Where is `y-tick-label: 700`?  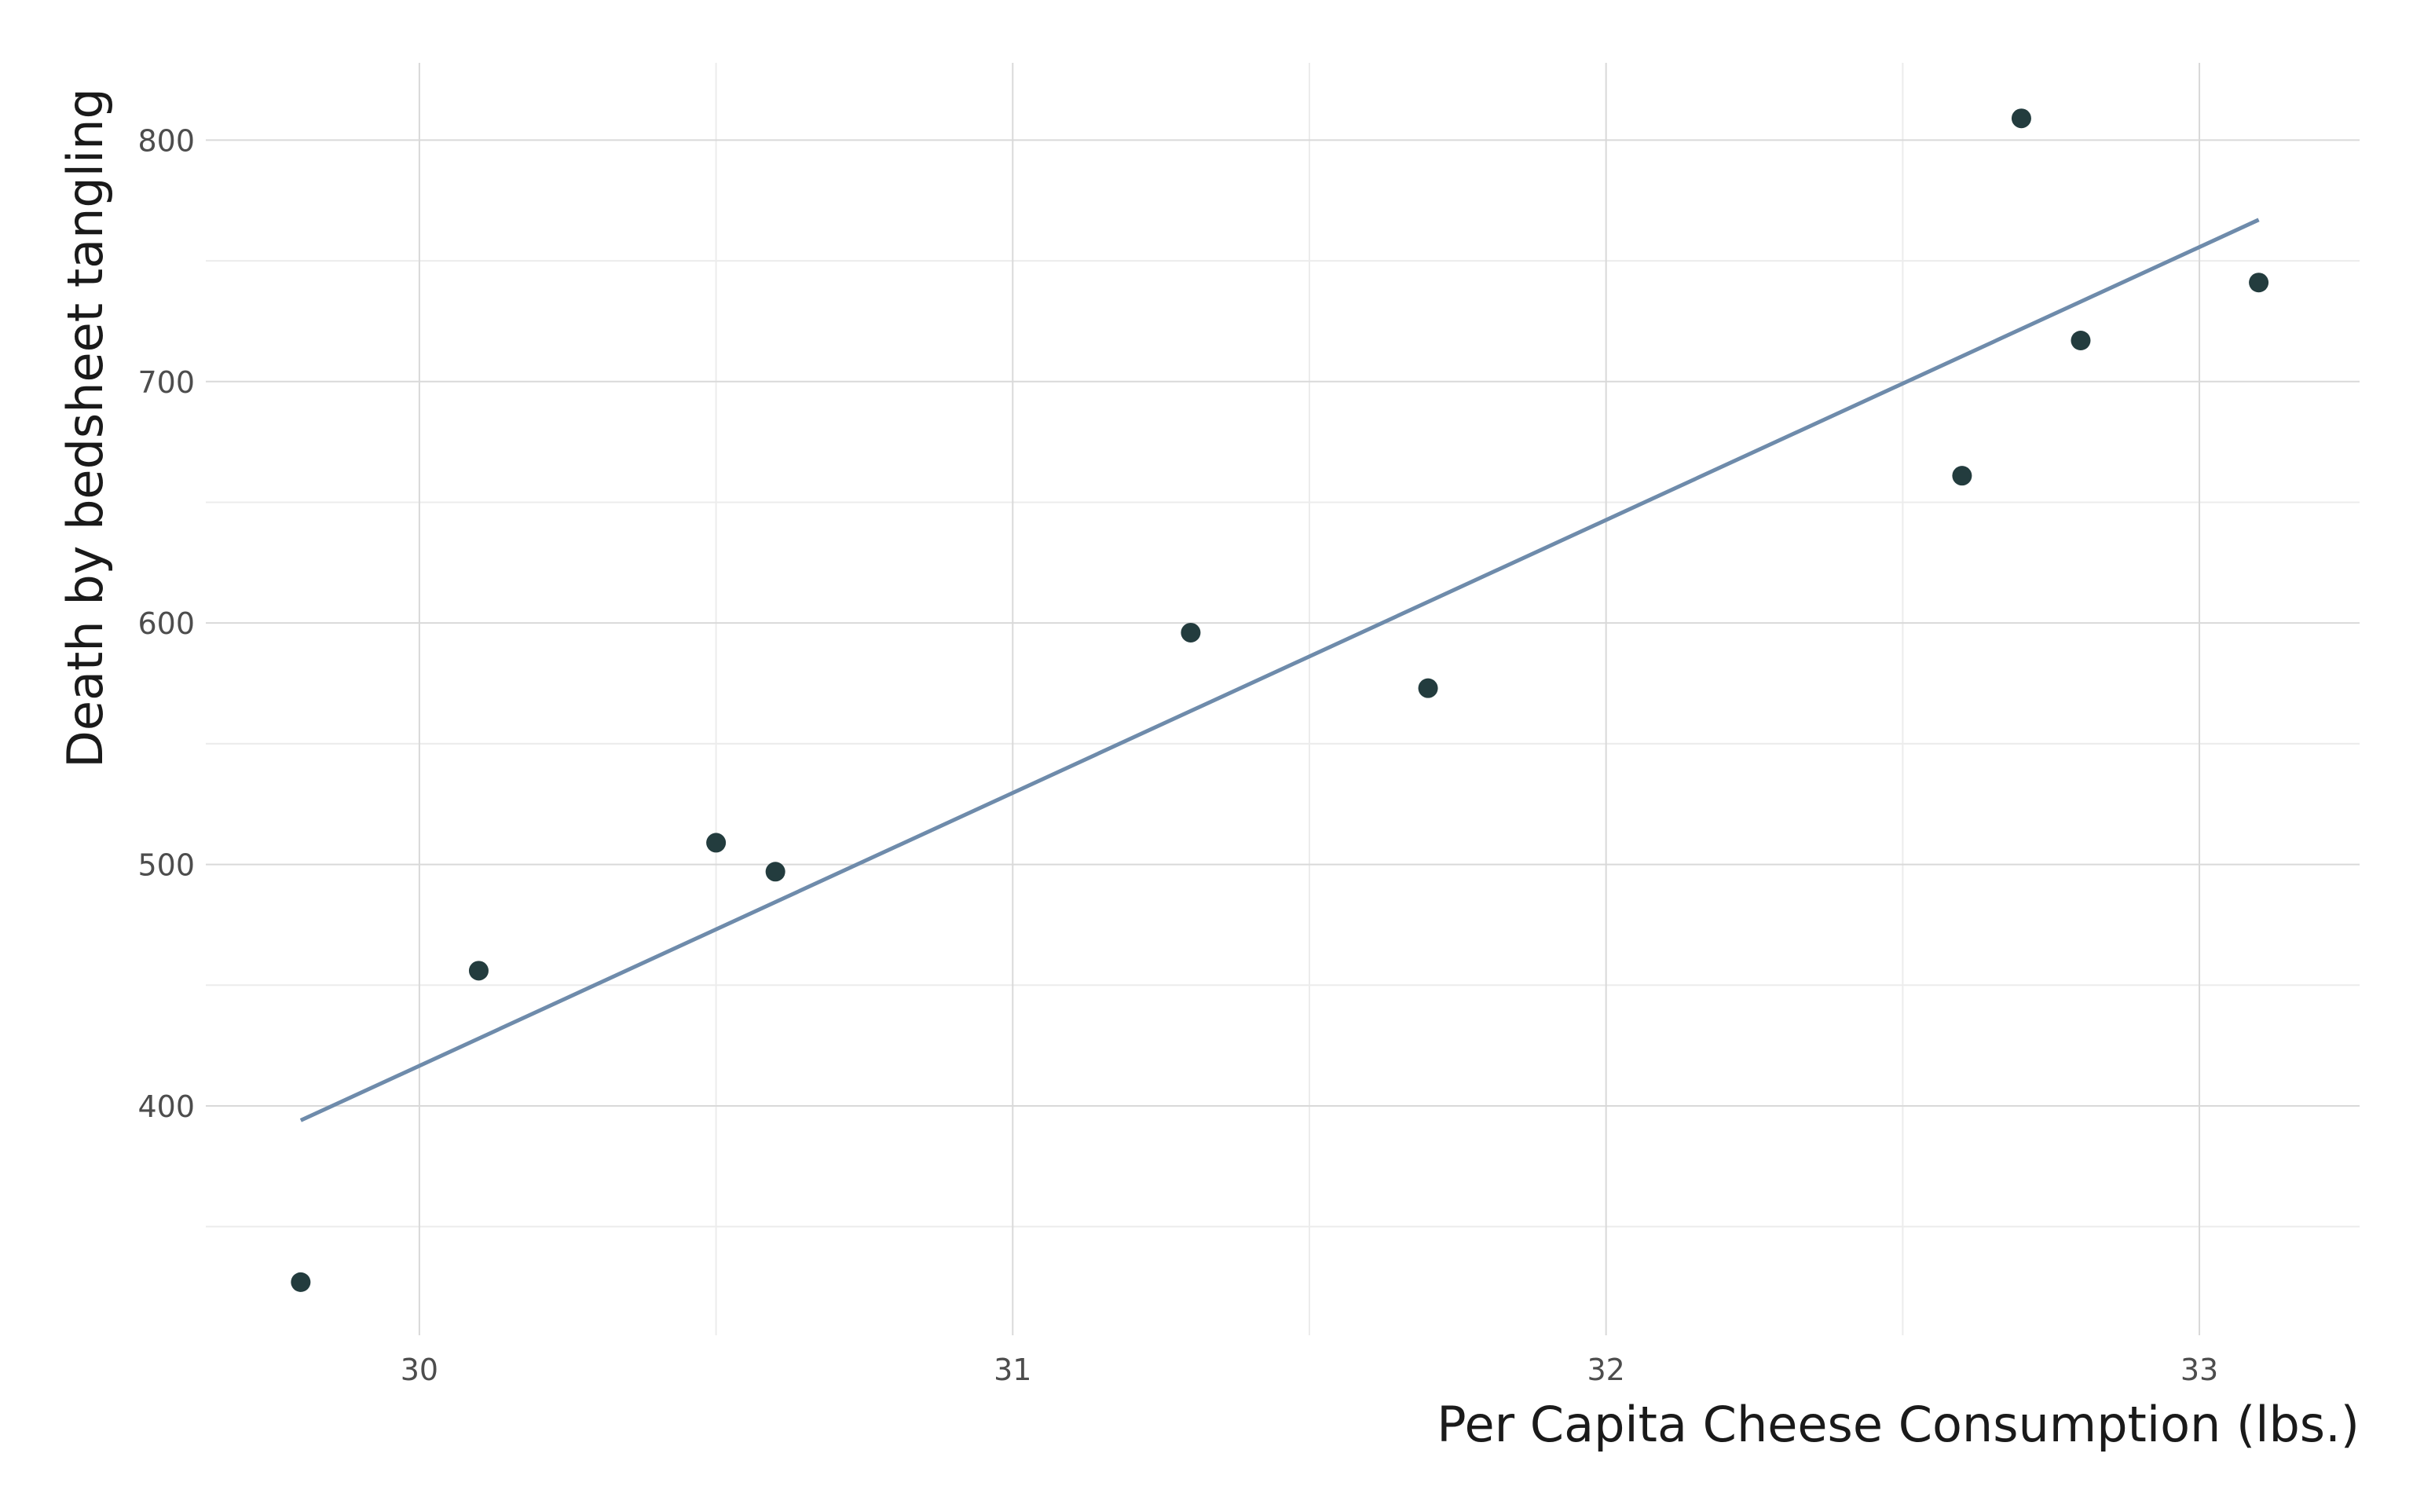
y-tick-label: 700 is located at coordinates (166, 382).